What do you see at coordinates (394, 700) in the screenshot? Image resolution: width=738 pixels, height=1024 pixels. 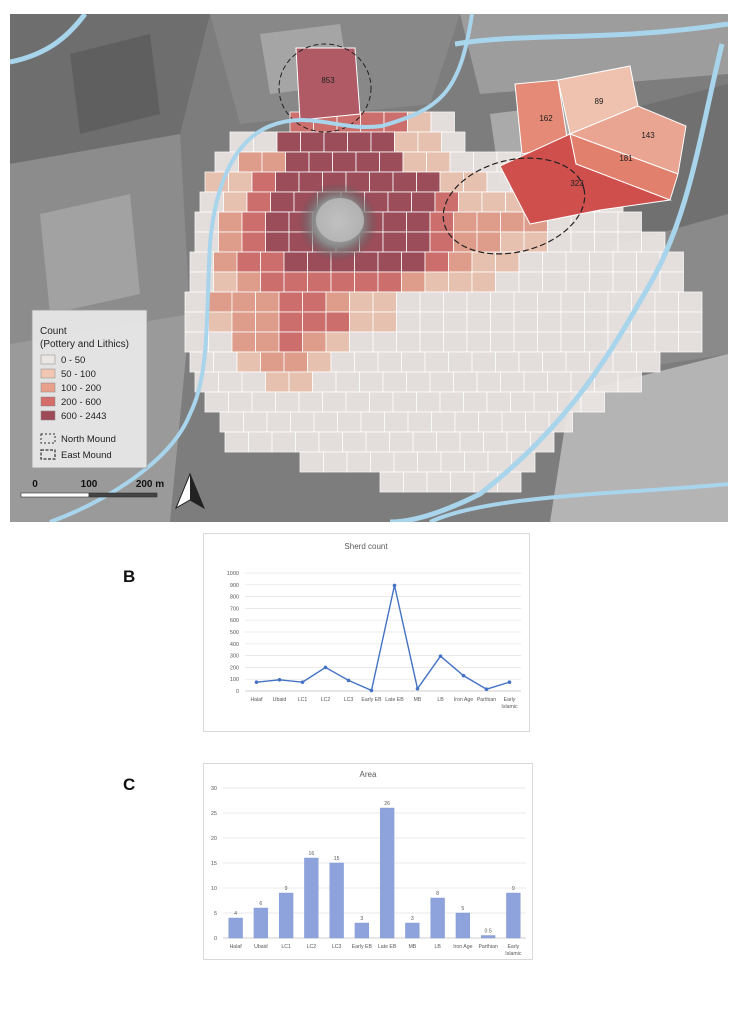 I see `x-tick-label: Late EB` at bounding box center [394, 700].